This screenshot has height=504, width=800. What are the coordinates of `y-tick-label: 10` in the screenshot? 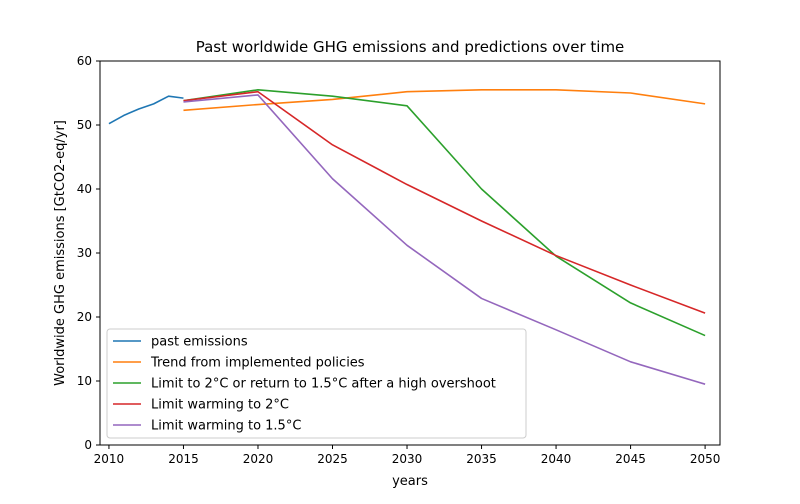 It's located at (84, 381).